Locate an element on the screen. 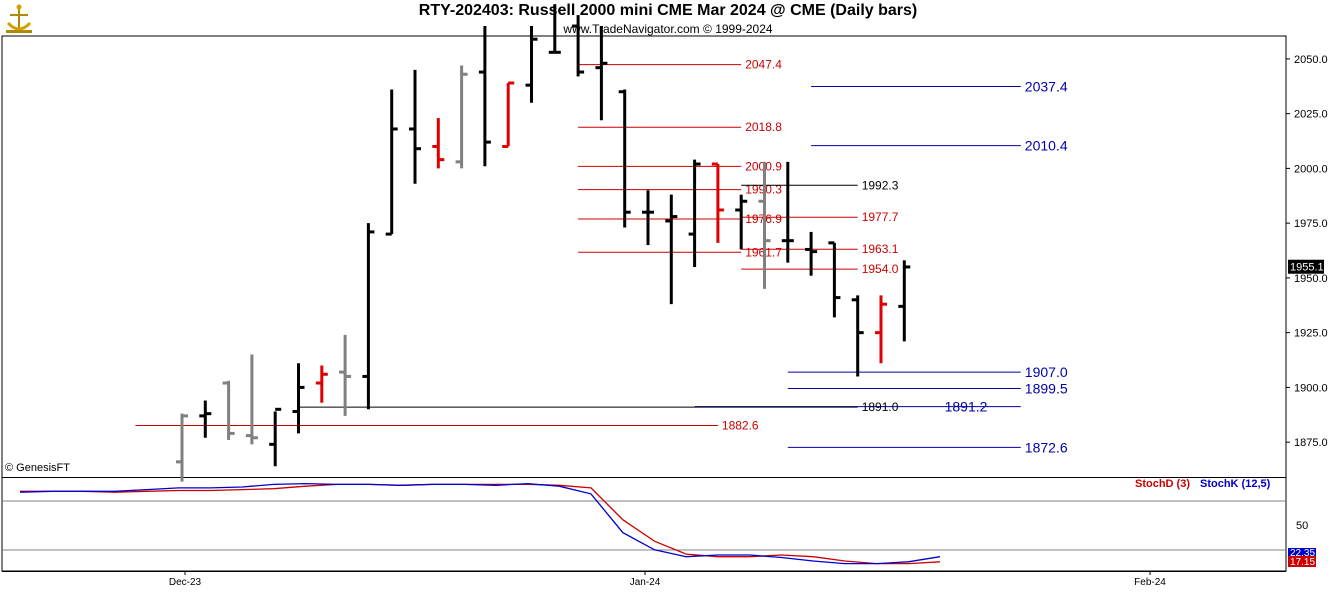 The width and height of the screenshot is (1336, 596). stochd-badge-label: 17.15 is located at coordinates (1302, 562).